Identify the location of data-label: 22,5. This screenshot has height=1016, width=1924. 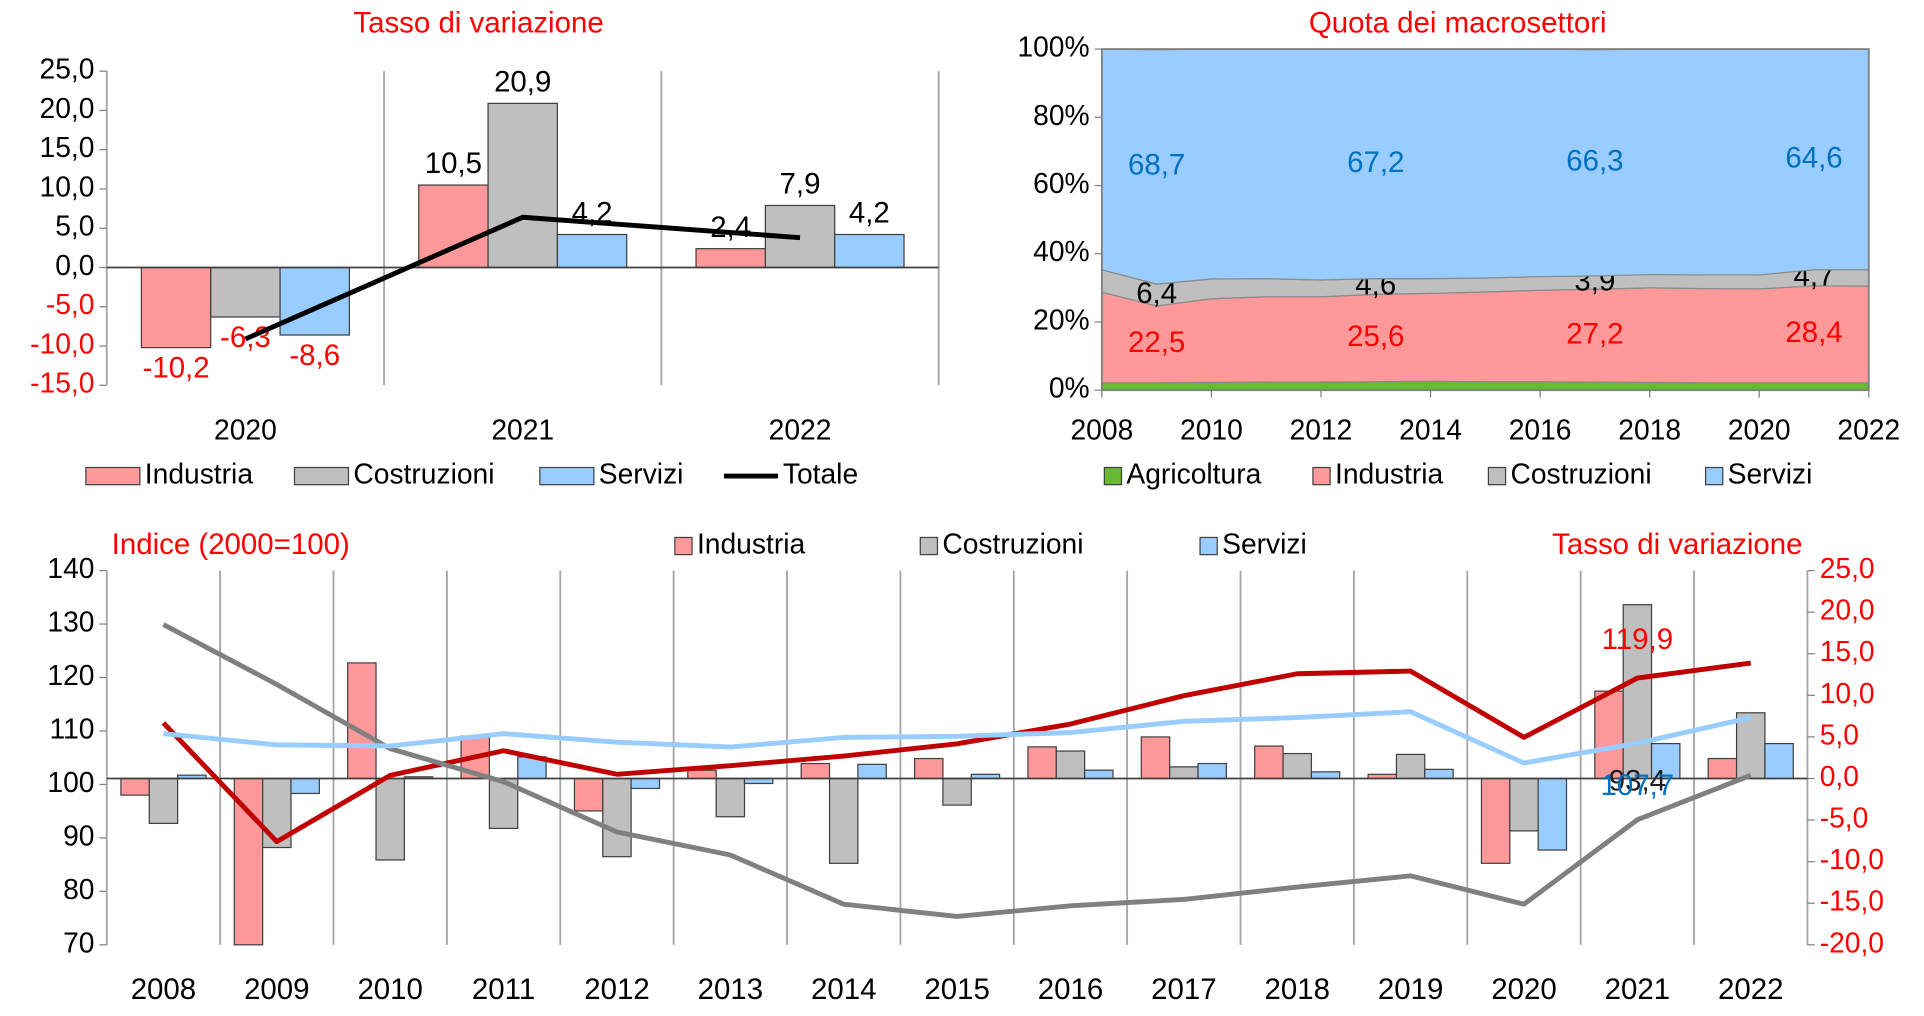
(1156, 342).